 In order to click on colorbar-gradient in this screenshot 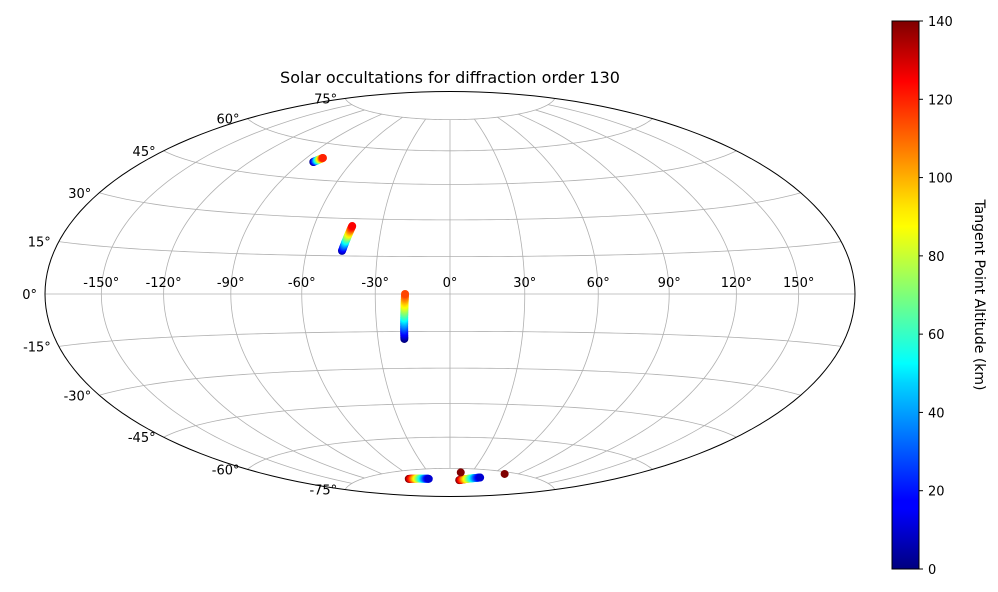, I will do `click(905, 295)`.